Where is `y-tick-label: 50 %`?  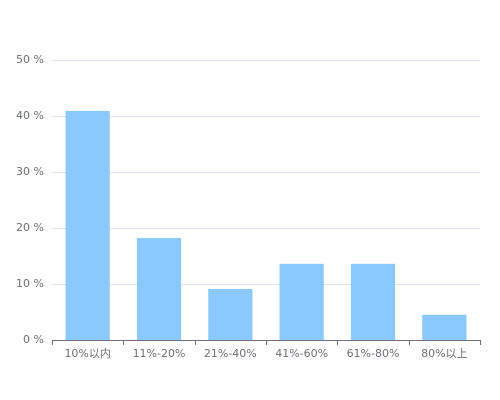 y-tick-label: 50 % is located at coordinates (30, 59).